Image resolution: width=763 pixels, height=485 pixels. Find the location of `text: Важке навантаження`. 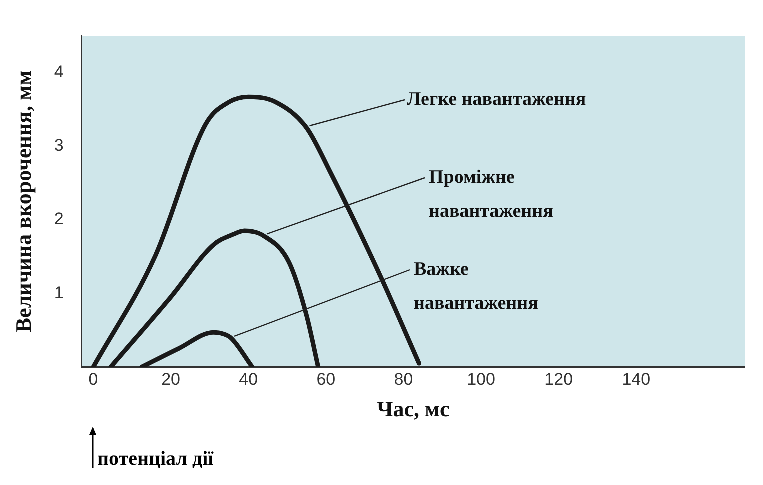

text: Важке навантаження is located at coordinates (476, 286).